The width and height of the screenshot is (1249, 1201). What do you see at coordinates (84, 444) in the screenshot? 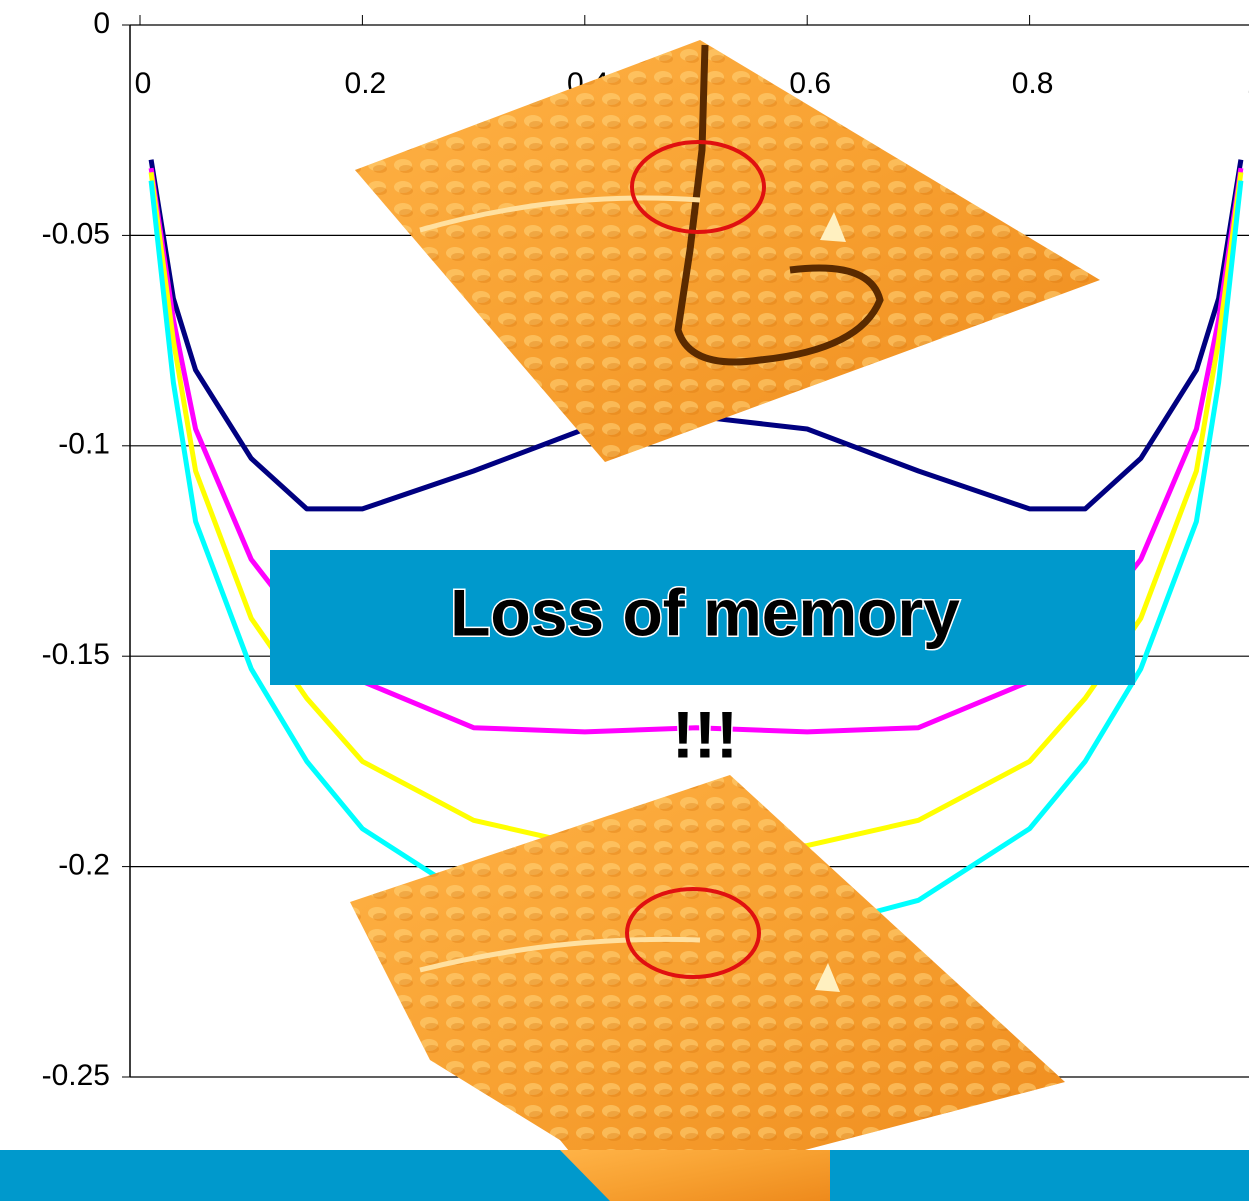
I see `y-tick-label: -0.1` at bounding box center [84, 444].